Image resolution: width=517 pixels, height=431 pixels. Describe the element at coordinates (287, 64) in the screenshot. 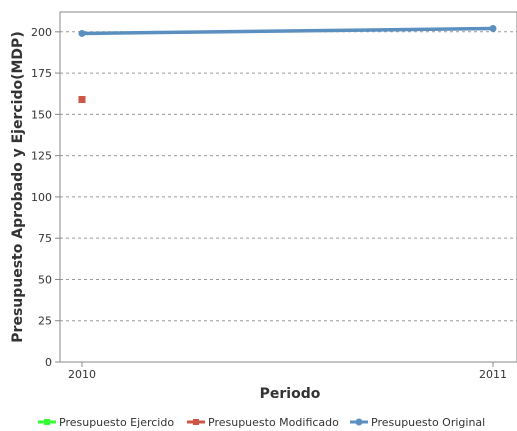

I see `series-layer` at that location.